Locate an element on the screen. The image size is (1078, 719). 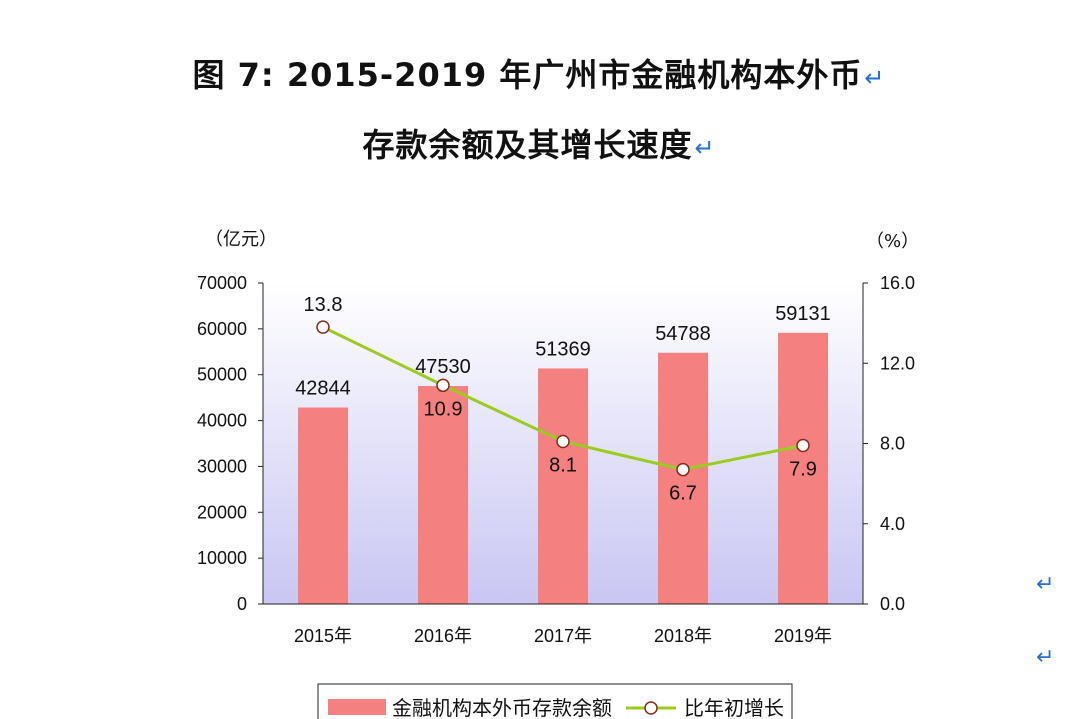
right-tick-label: 8.0 is located at coordinates (892, 444).